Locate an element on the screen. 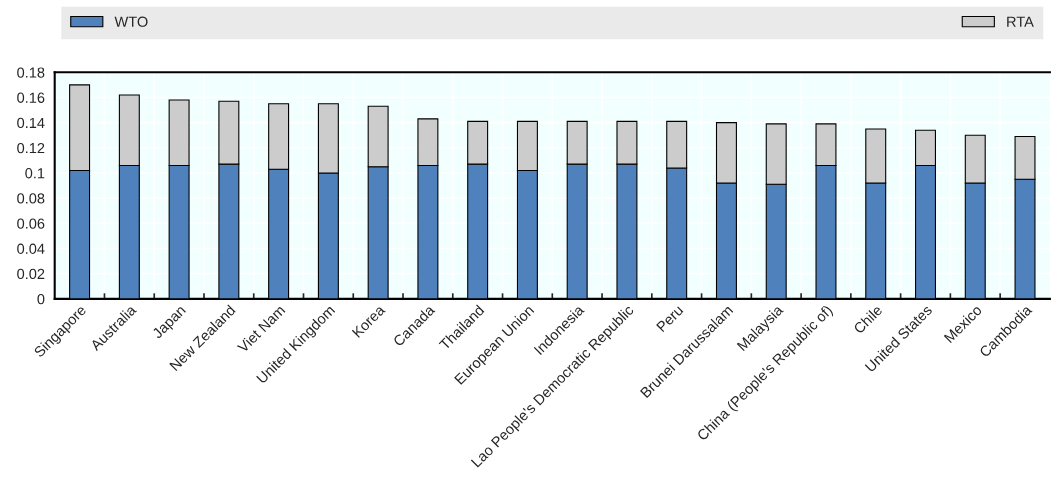 This screenshot has width=1052, height=482. legend-label: WTO is located at coordinates (131, 21).